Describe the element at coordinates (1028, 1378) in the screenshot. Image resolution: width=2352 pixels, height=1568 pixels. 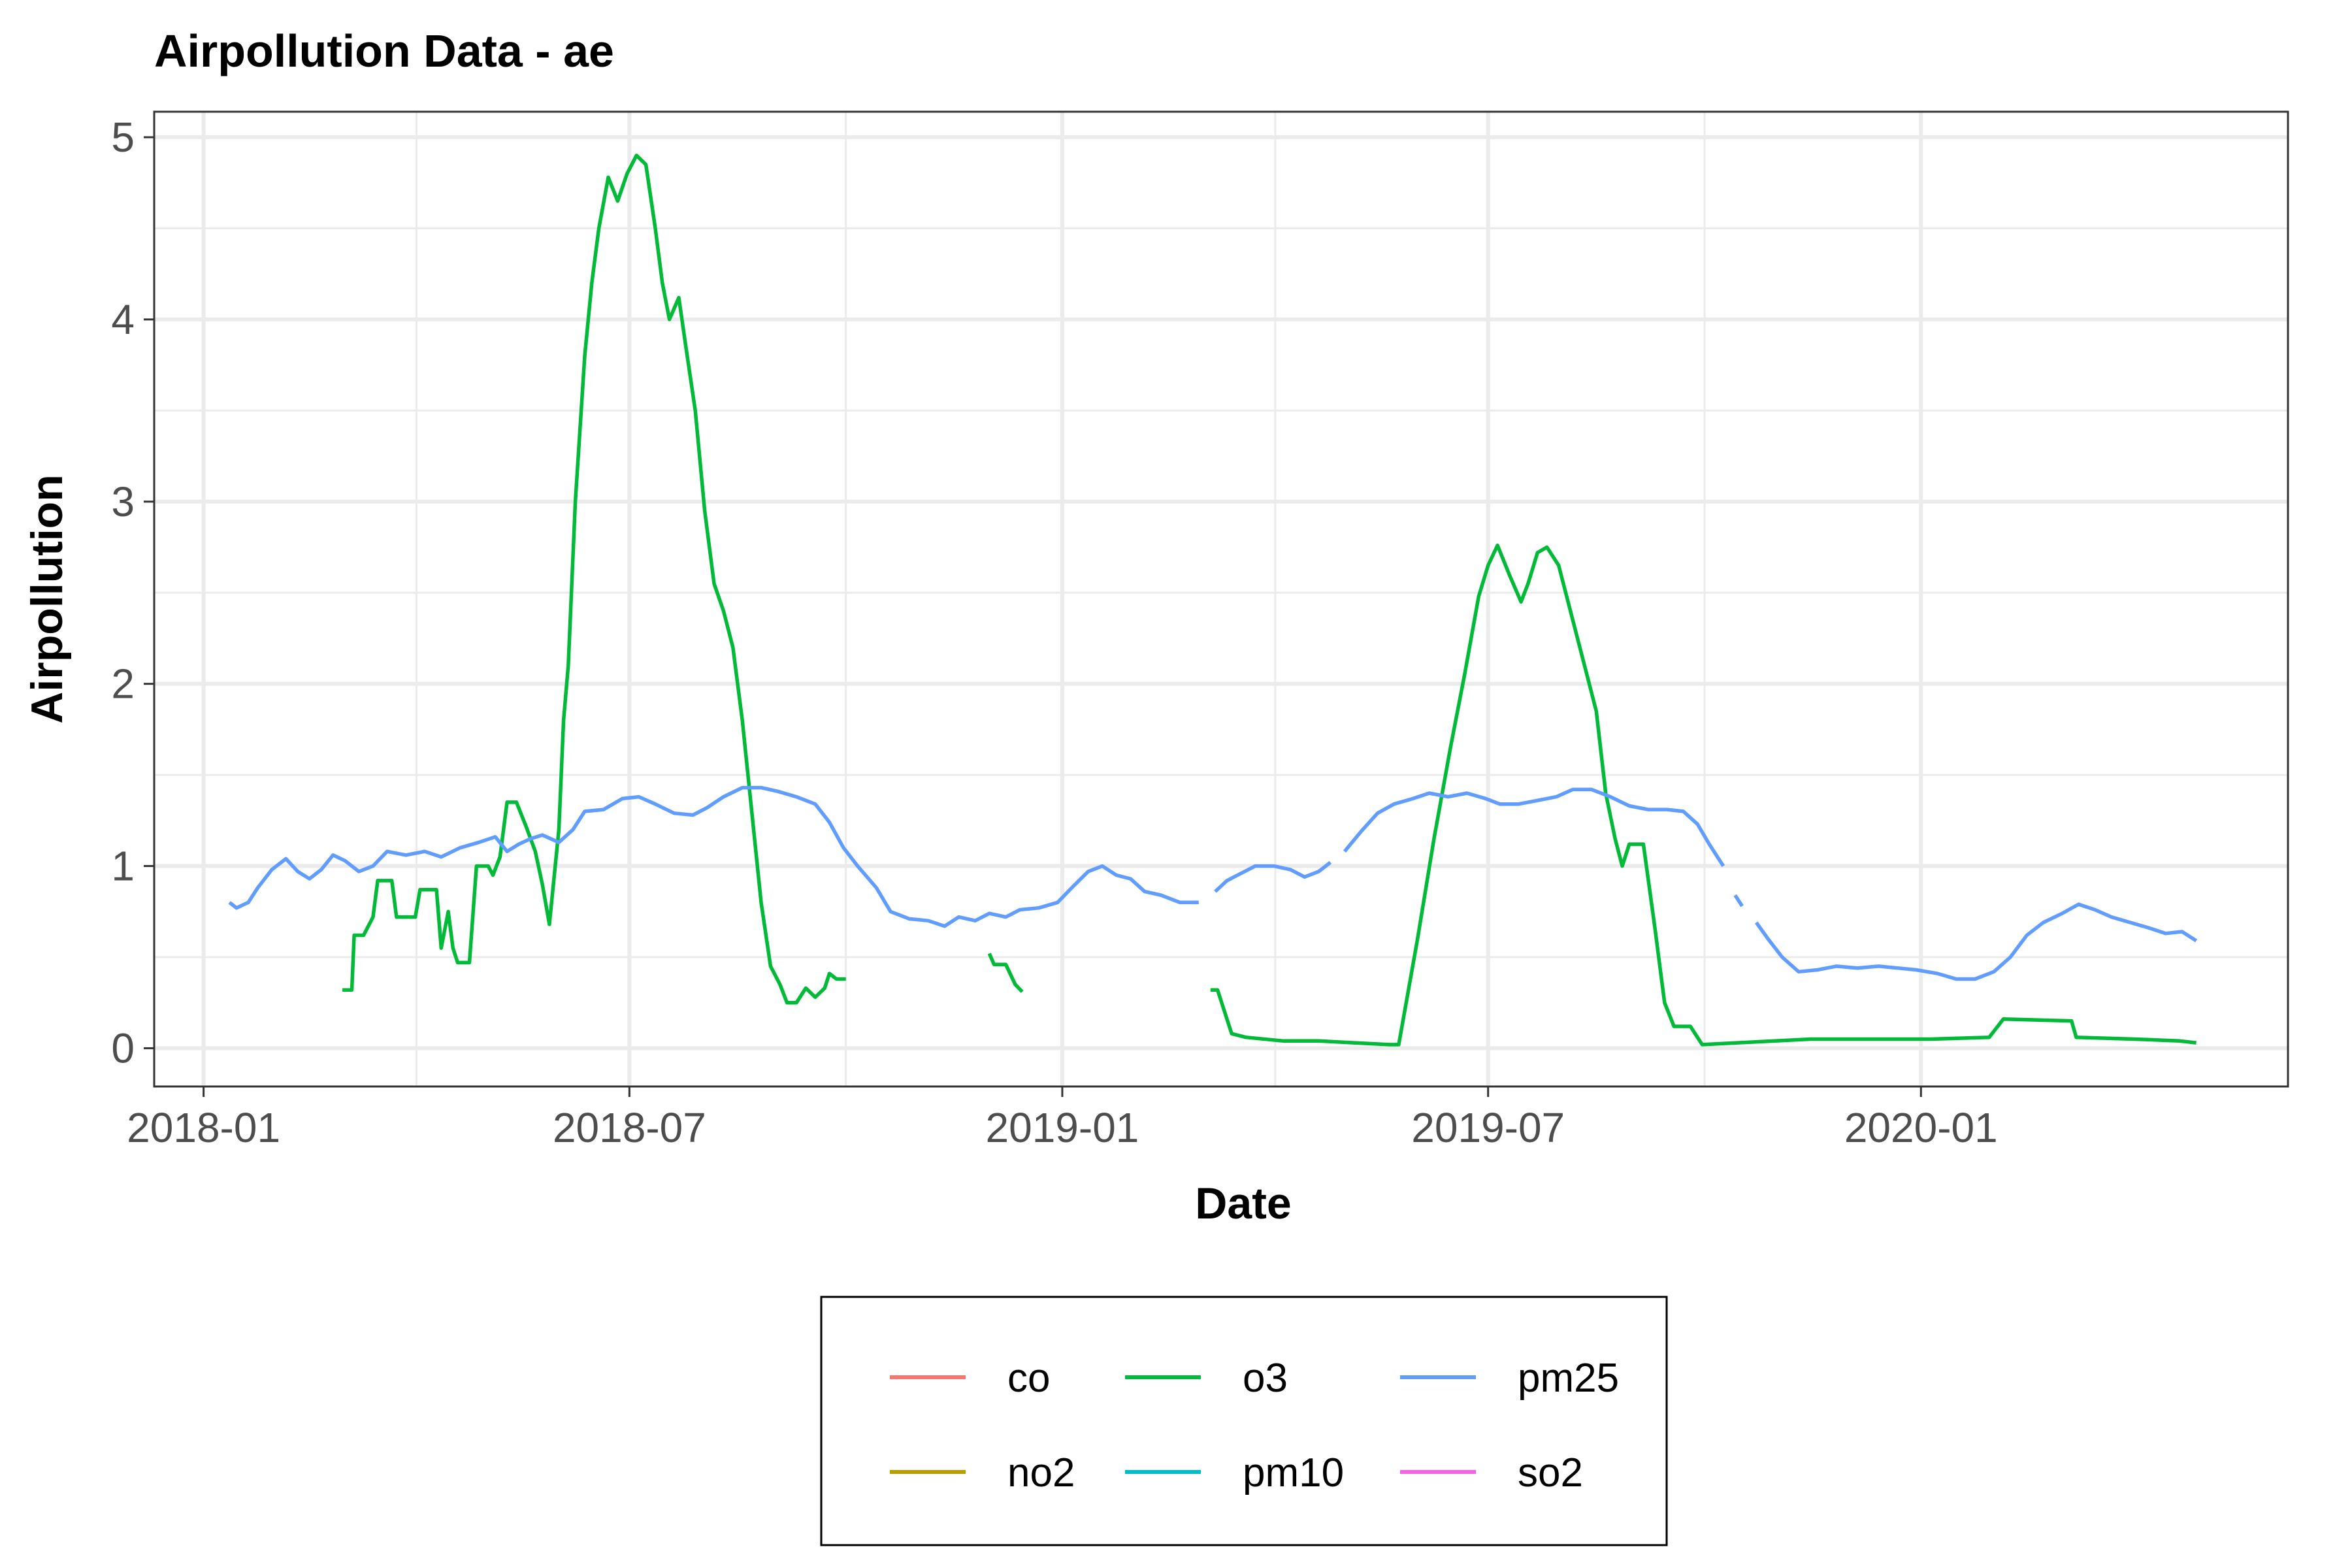
I see `legend-label-co: co` at that location.